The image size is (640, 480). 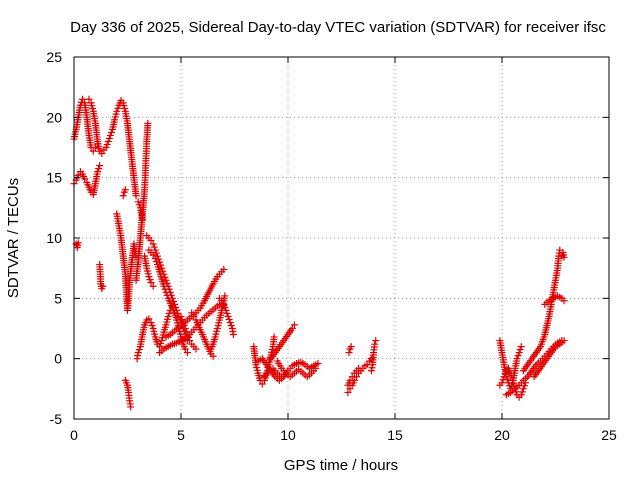 I want to click on y-tick-label: 5, so click(x=58, y=298).